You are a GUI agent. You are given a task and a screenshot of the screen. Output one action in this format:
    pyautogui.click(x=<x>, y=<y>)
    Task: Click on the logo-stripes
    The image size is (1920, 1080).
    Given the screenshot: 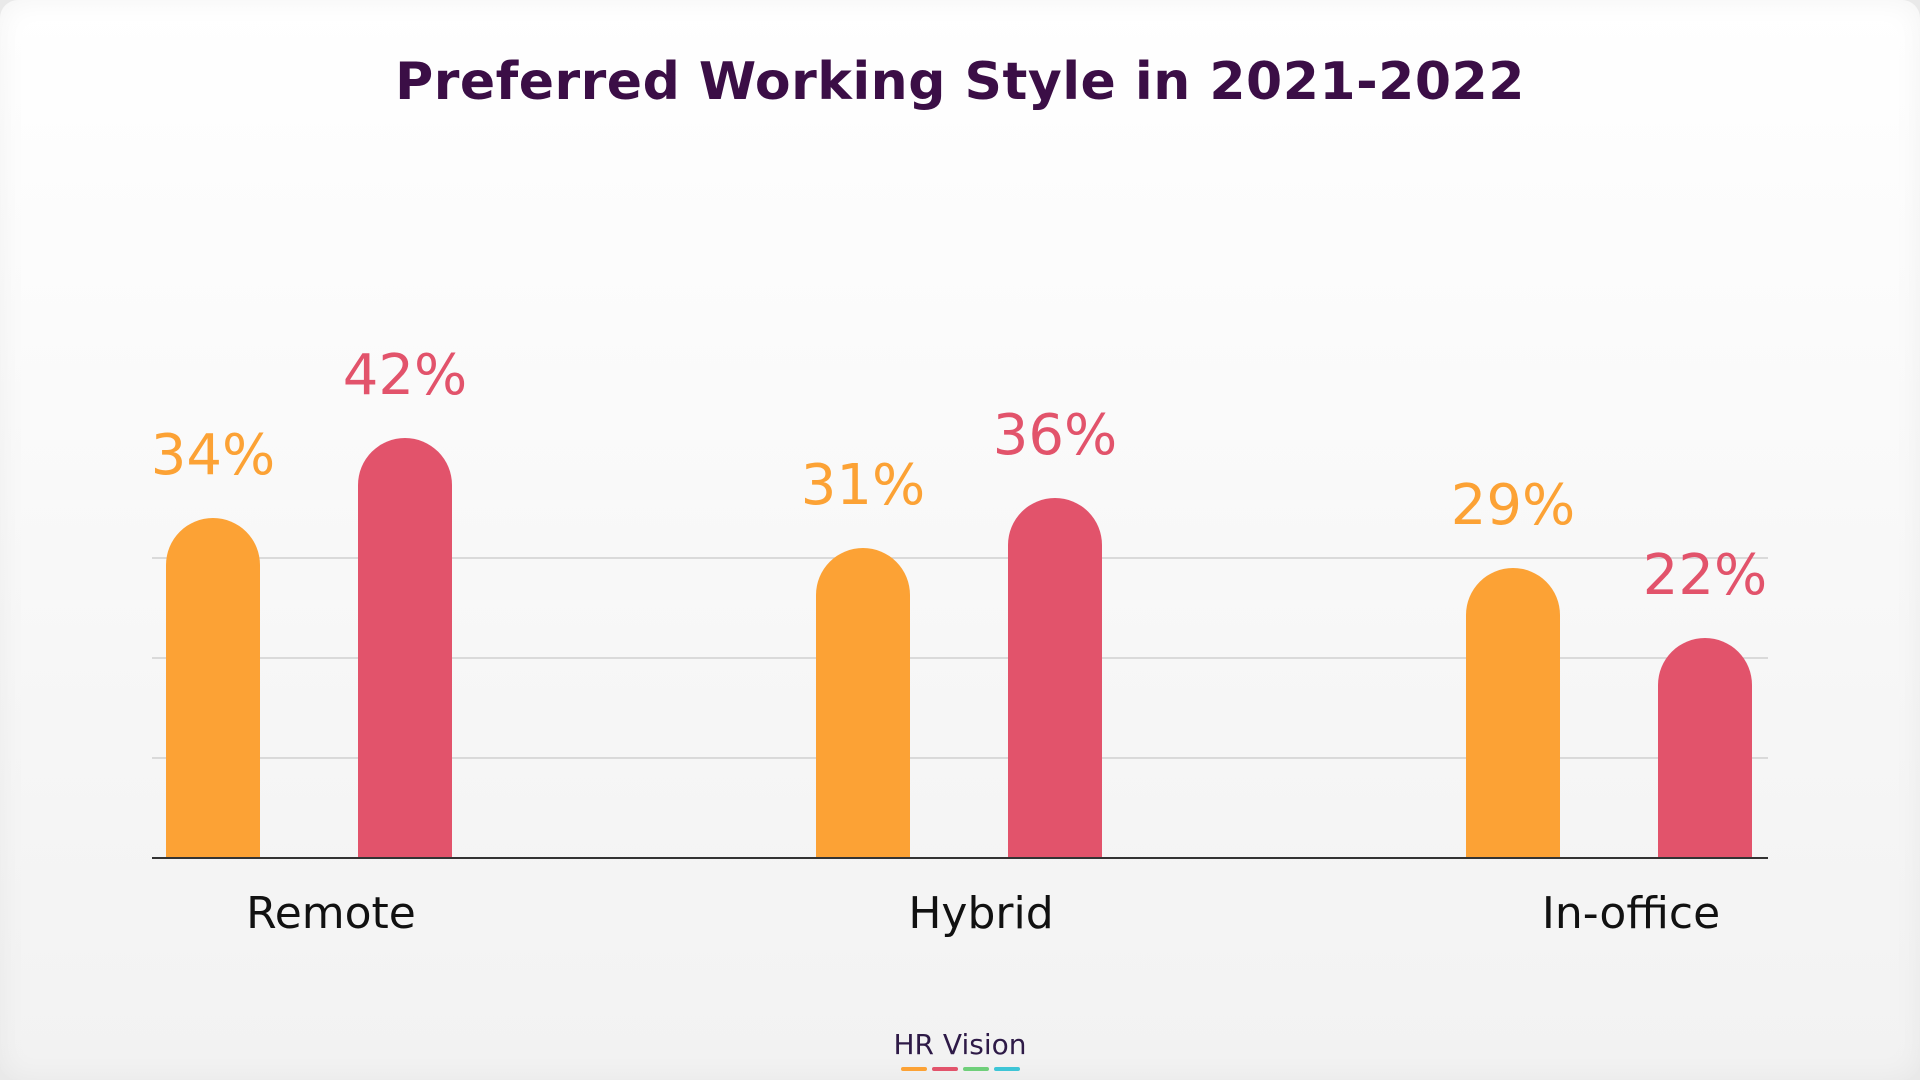 What is the action you would take?
    pyautogui.click(x=960, y=1069)
    